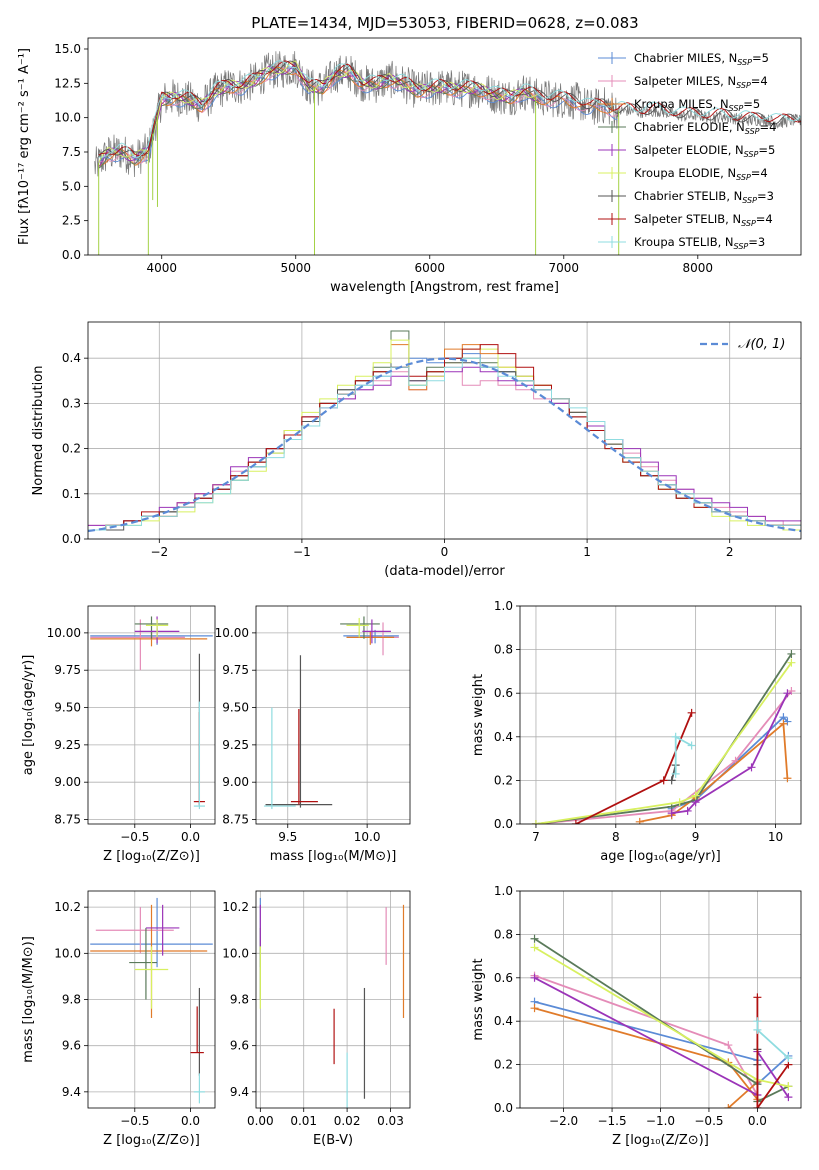 This screenshot has height=1170, width=819. What do you see at coordinates (756, 242) in the screenshot?
I see `legend-label-count: =3` at bounding box center [756, 242].